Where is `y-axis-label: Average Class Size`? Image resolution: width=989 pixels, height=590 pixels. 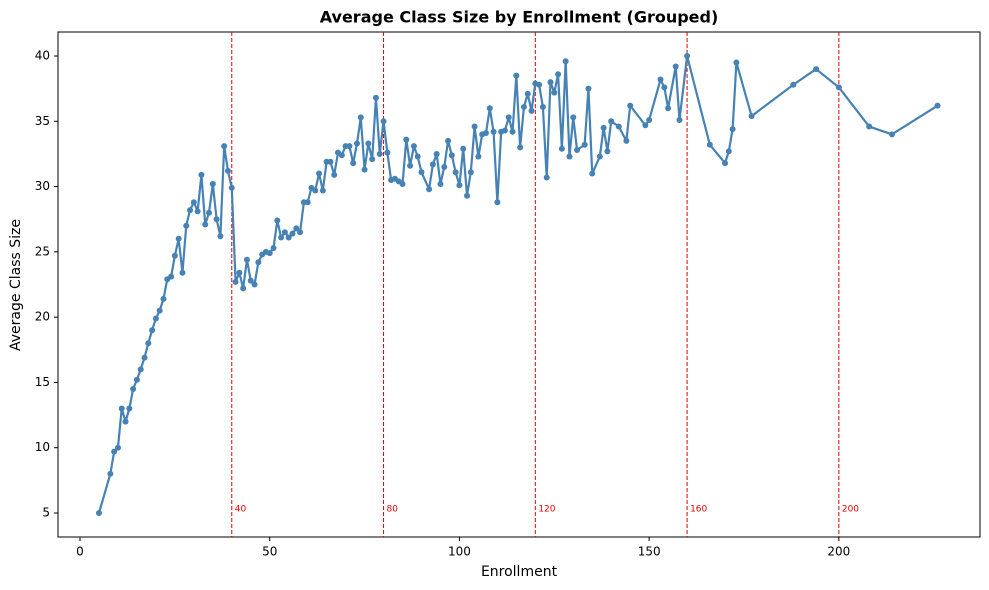
y-axis-label: Average Class Size is located at coordinates (16, 285).